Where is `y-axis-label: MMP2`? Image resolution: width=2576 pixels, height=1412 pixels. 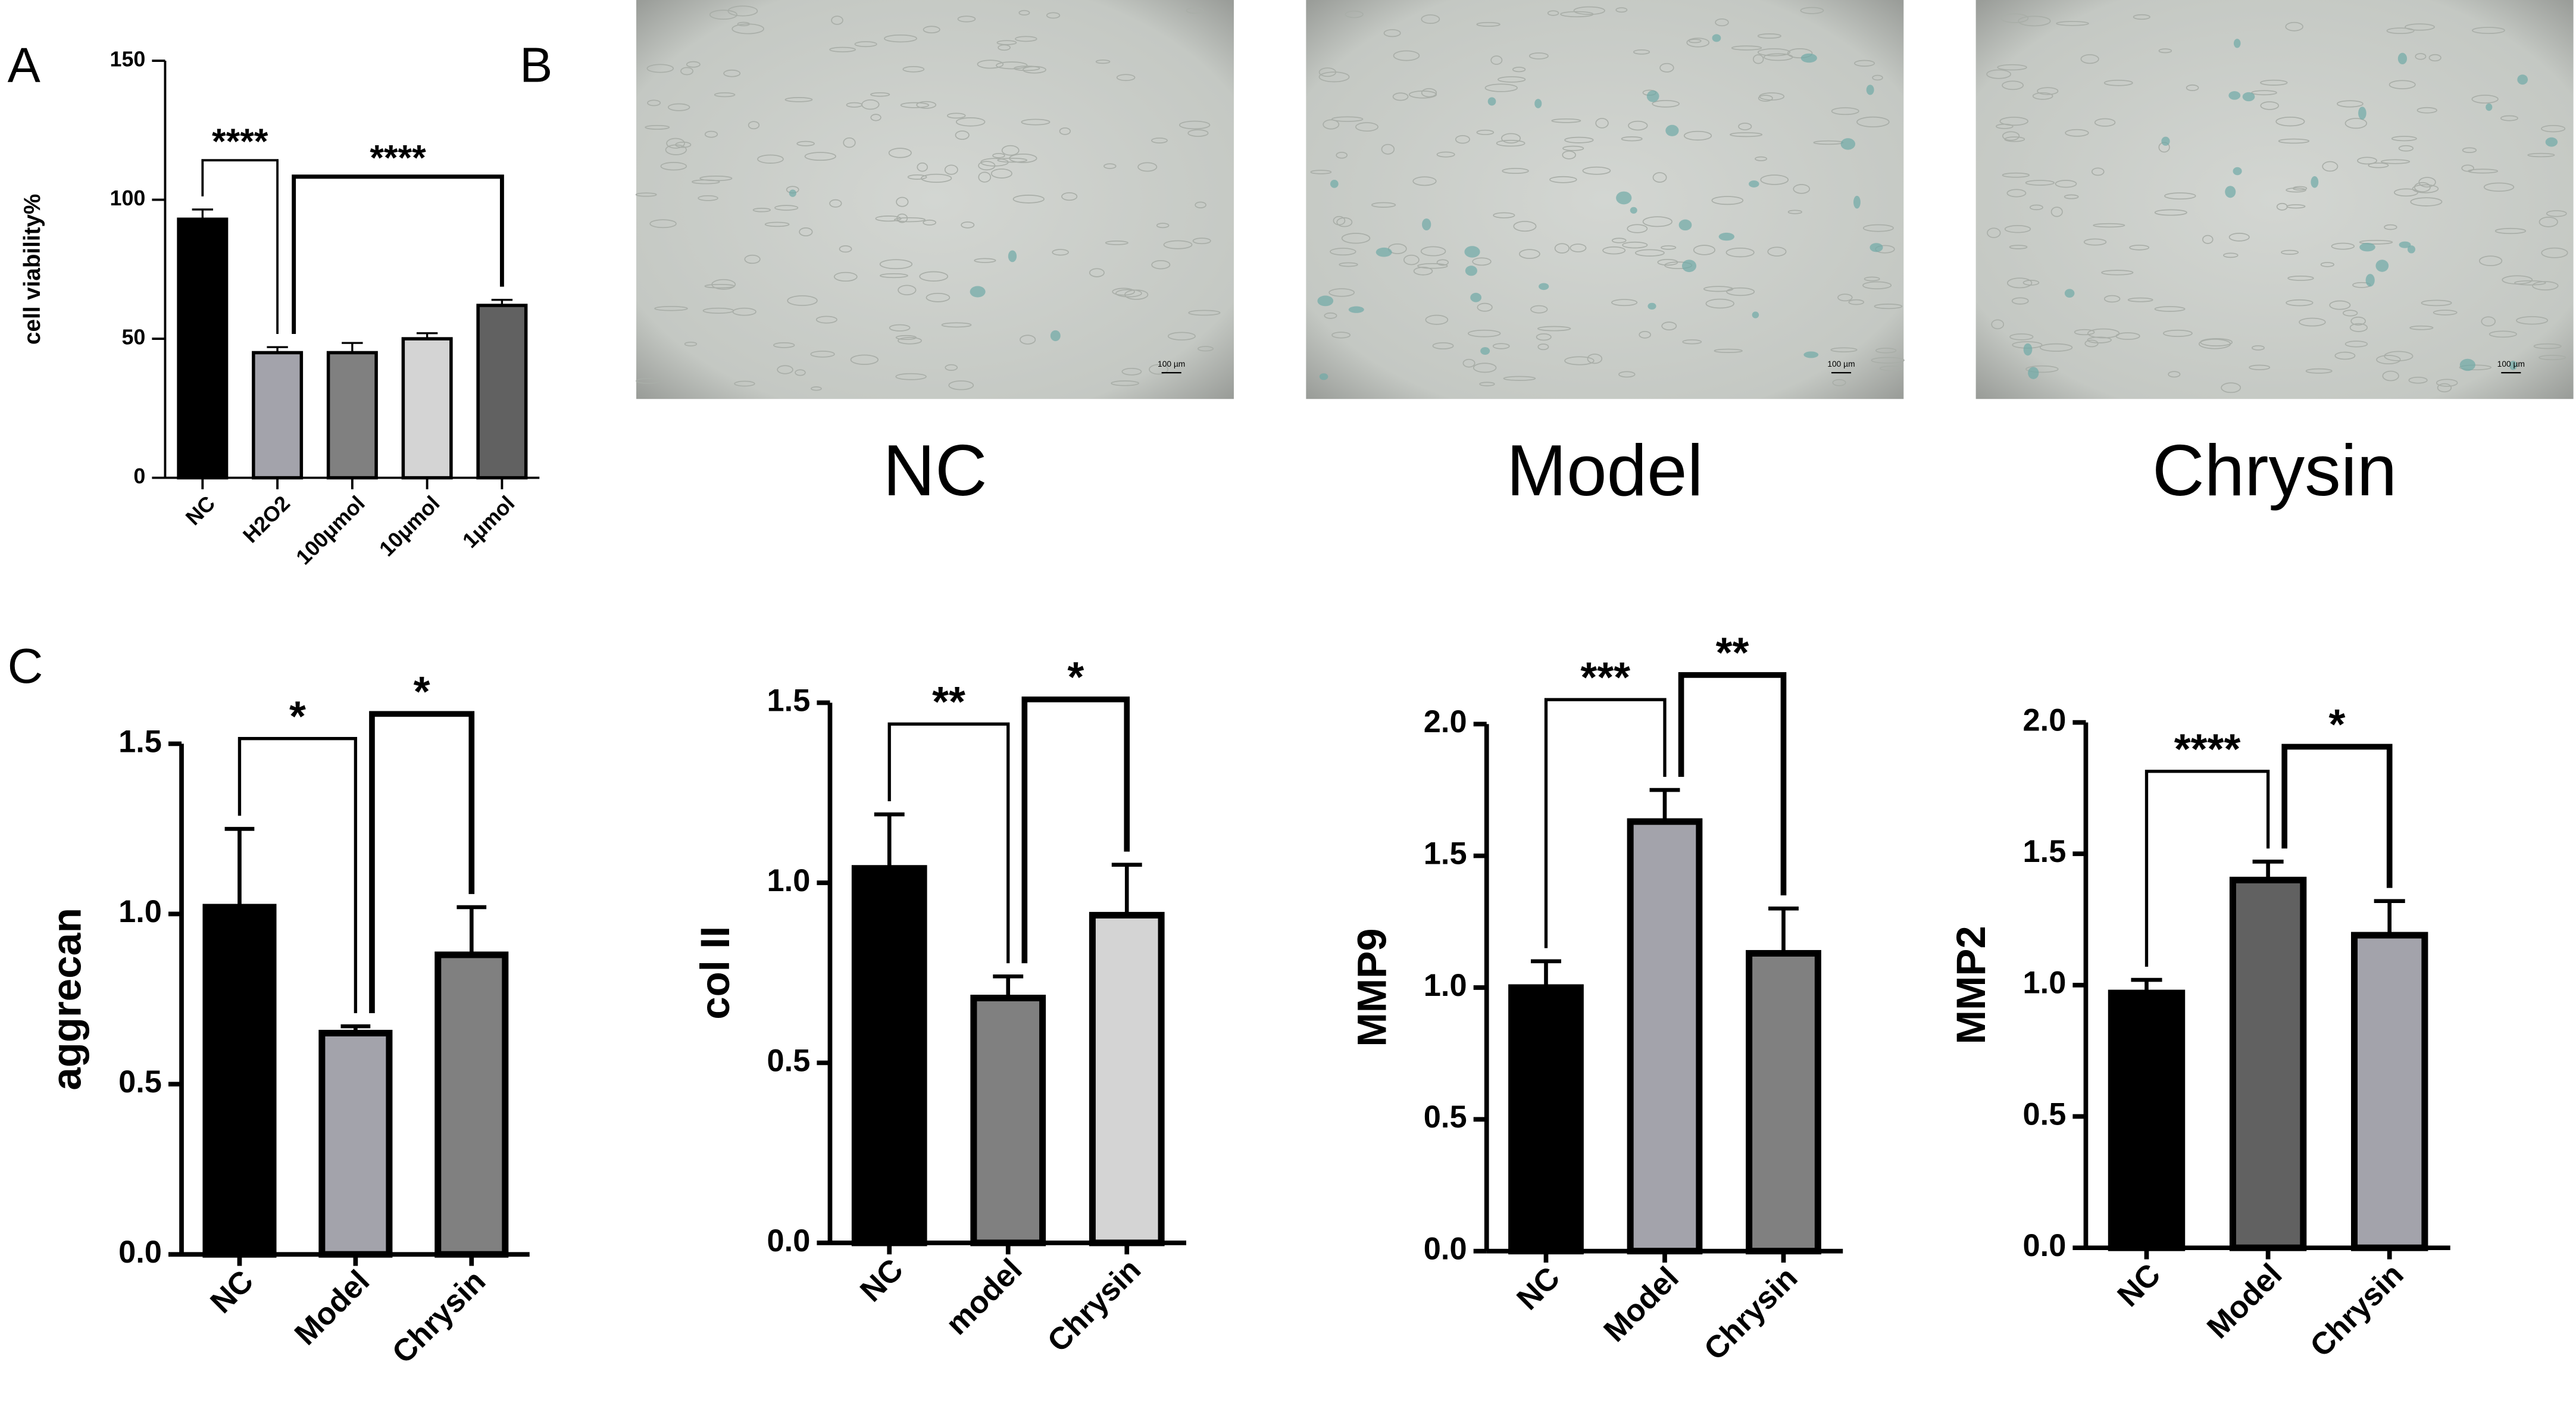
y-axis-label: MMP2 is located at coordinates (1971, 985).